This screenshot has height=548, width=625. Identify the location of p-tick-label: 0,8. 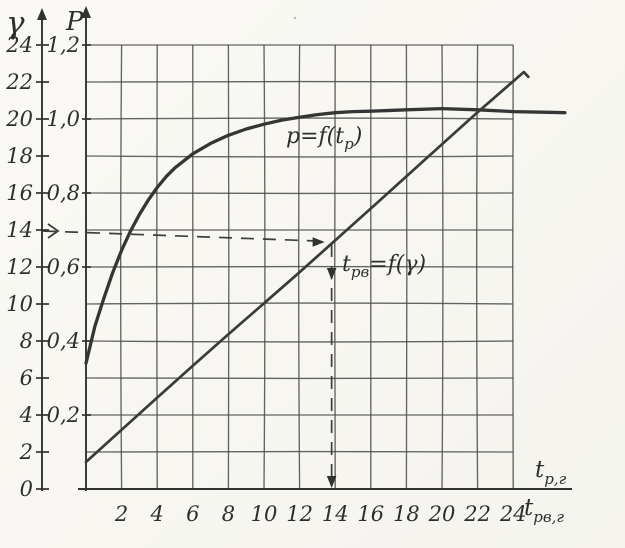
(63, 193).